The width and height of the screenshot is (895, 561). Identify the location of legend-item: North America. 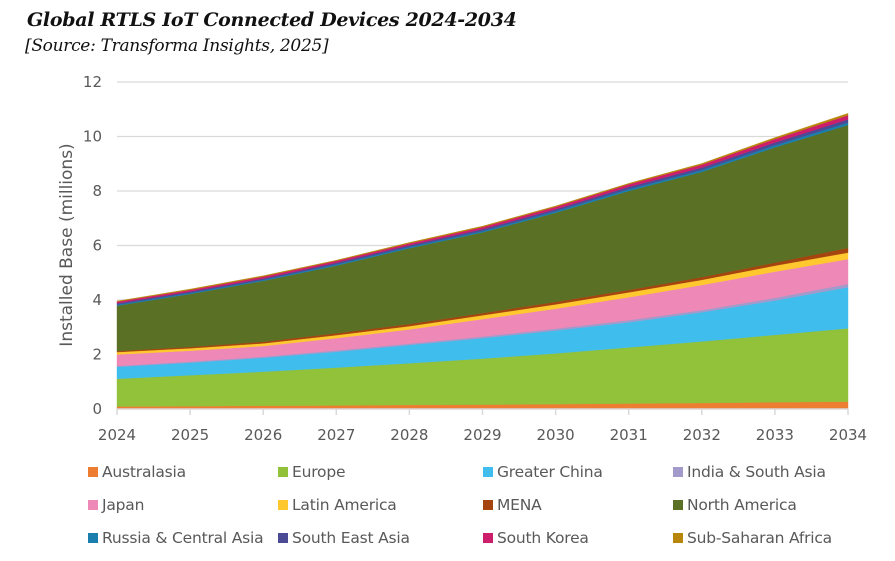
(775, 505).